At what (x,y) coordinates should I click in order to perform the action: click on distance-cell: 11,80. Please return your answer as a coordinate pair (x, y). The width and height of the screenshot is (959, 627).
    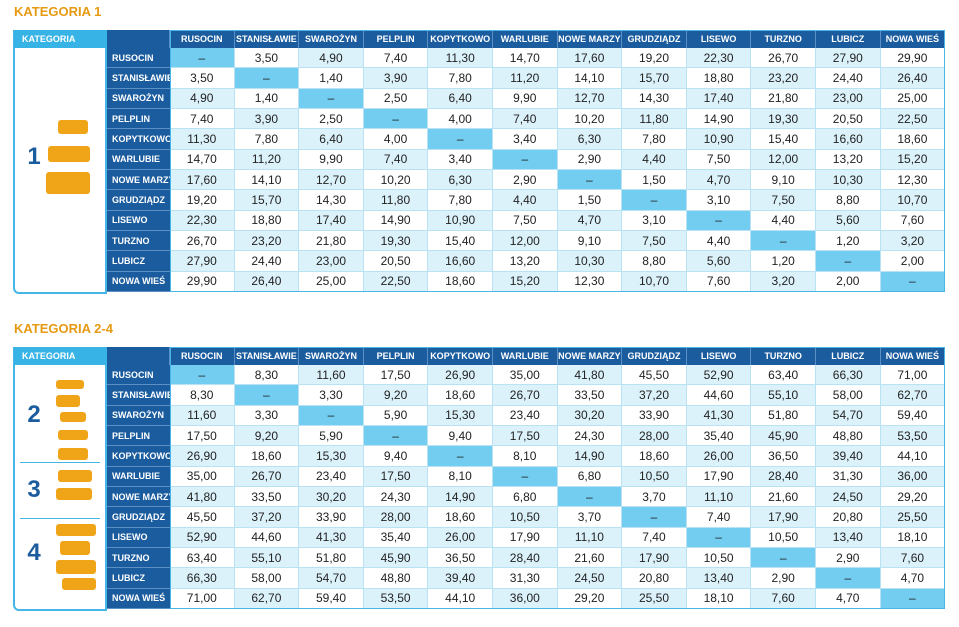
    Looking at the image, I should click on (654, 119).